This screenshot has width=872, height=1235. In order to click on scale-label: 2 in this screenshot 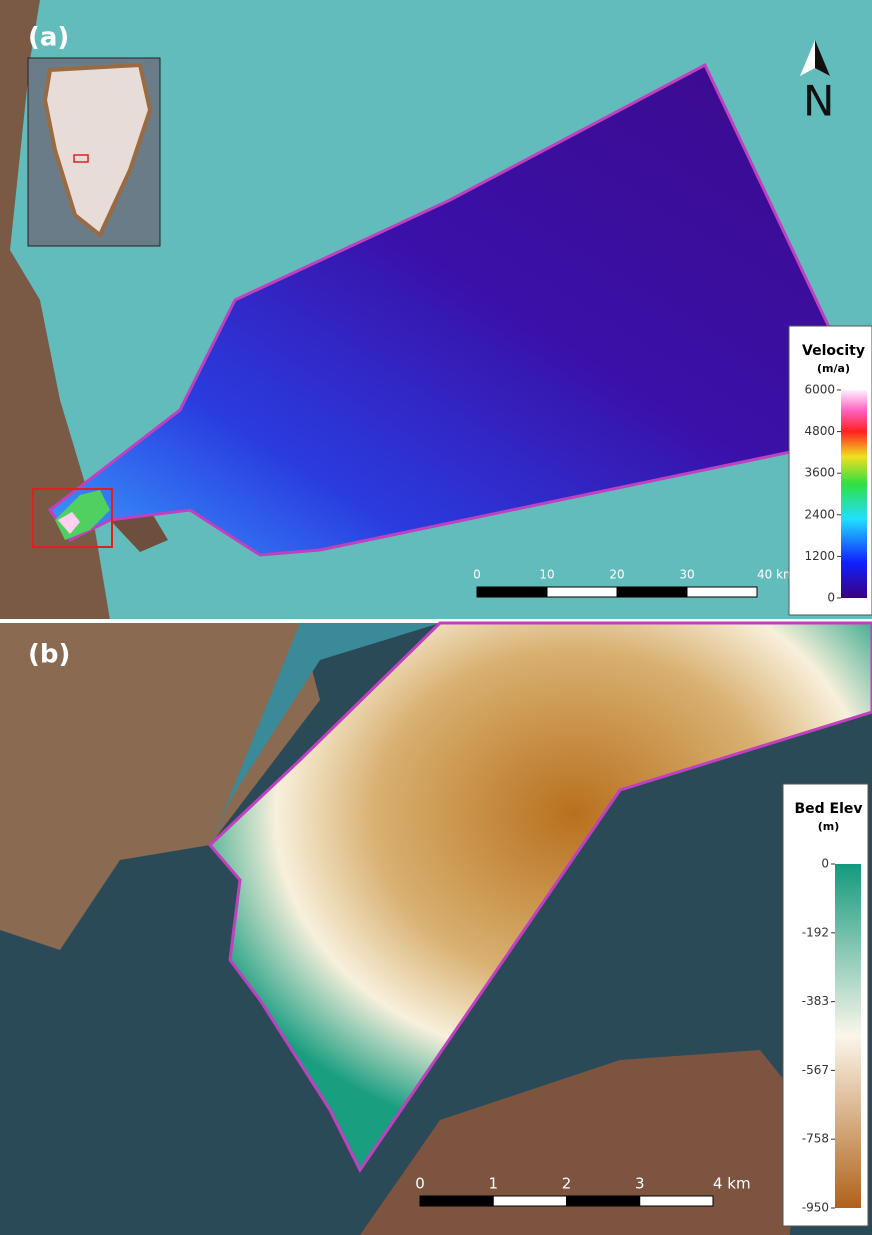, I will do `click(567, 1184)`.